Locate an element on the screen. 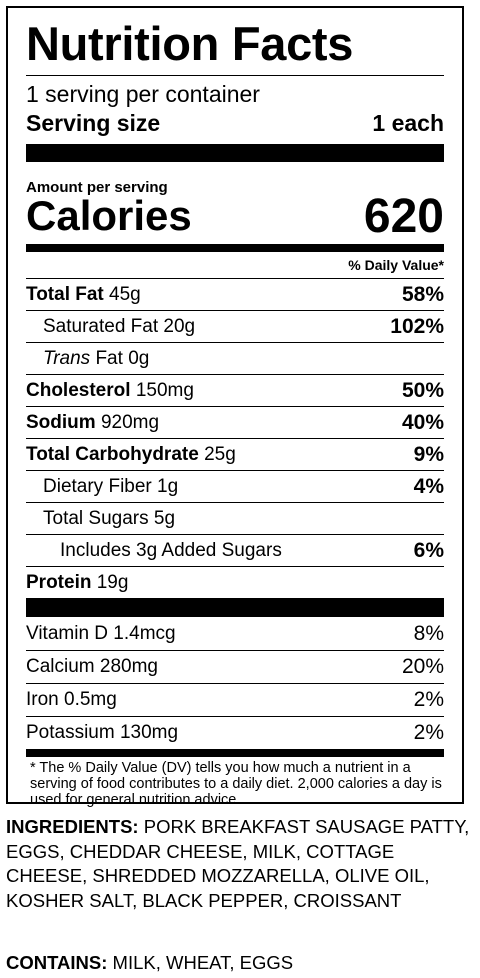  nutrient-name: Total Sugars is located at coordinates (96, 518).